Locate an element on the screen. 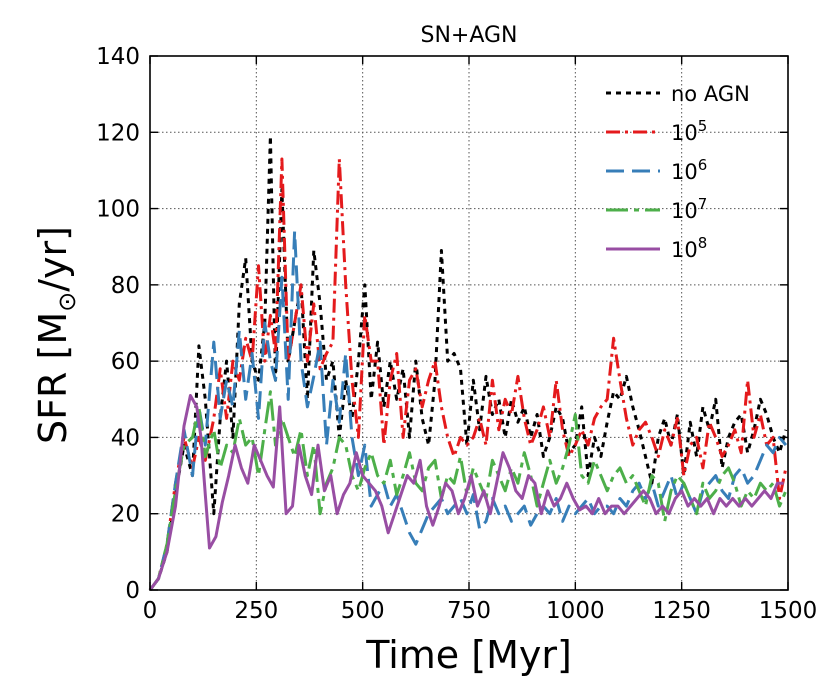 Image resolution: width=830 pixels, height=692 pixels. y-tick-label: 40 is located at coordinates (125, 438).